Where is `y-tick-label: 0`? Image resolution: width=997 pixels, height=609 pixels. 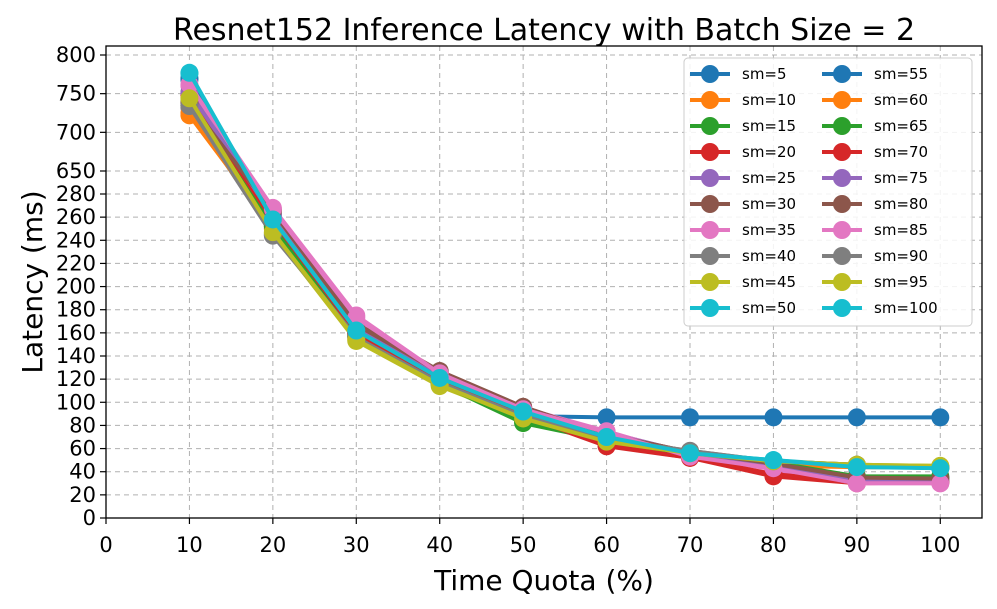
y-tick-label: 0 is located at coordinates (89, 518).